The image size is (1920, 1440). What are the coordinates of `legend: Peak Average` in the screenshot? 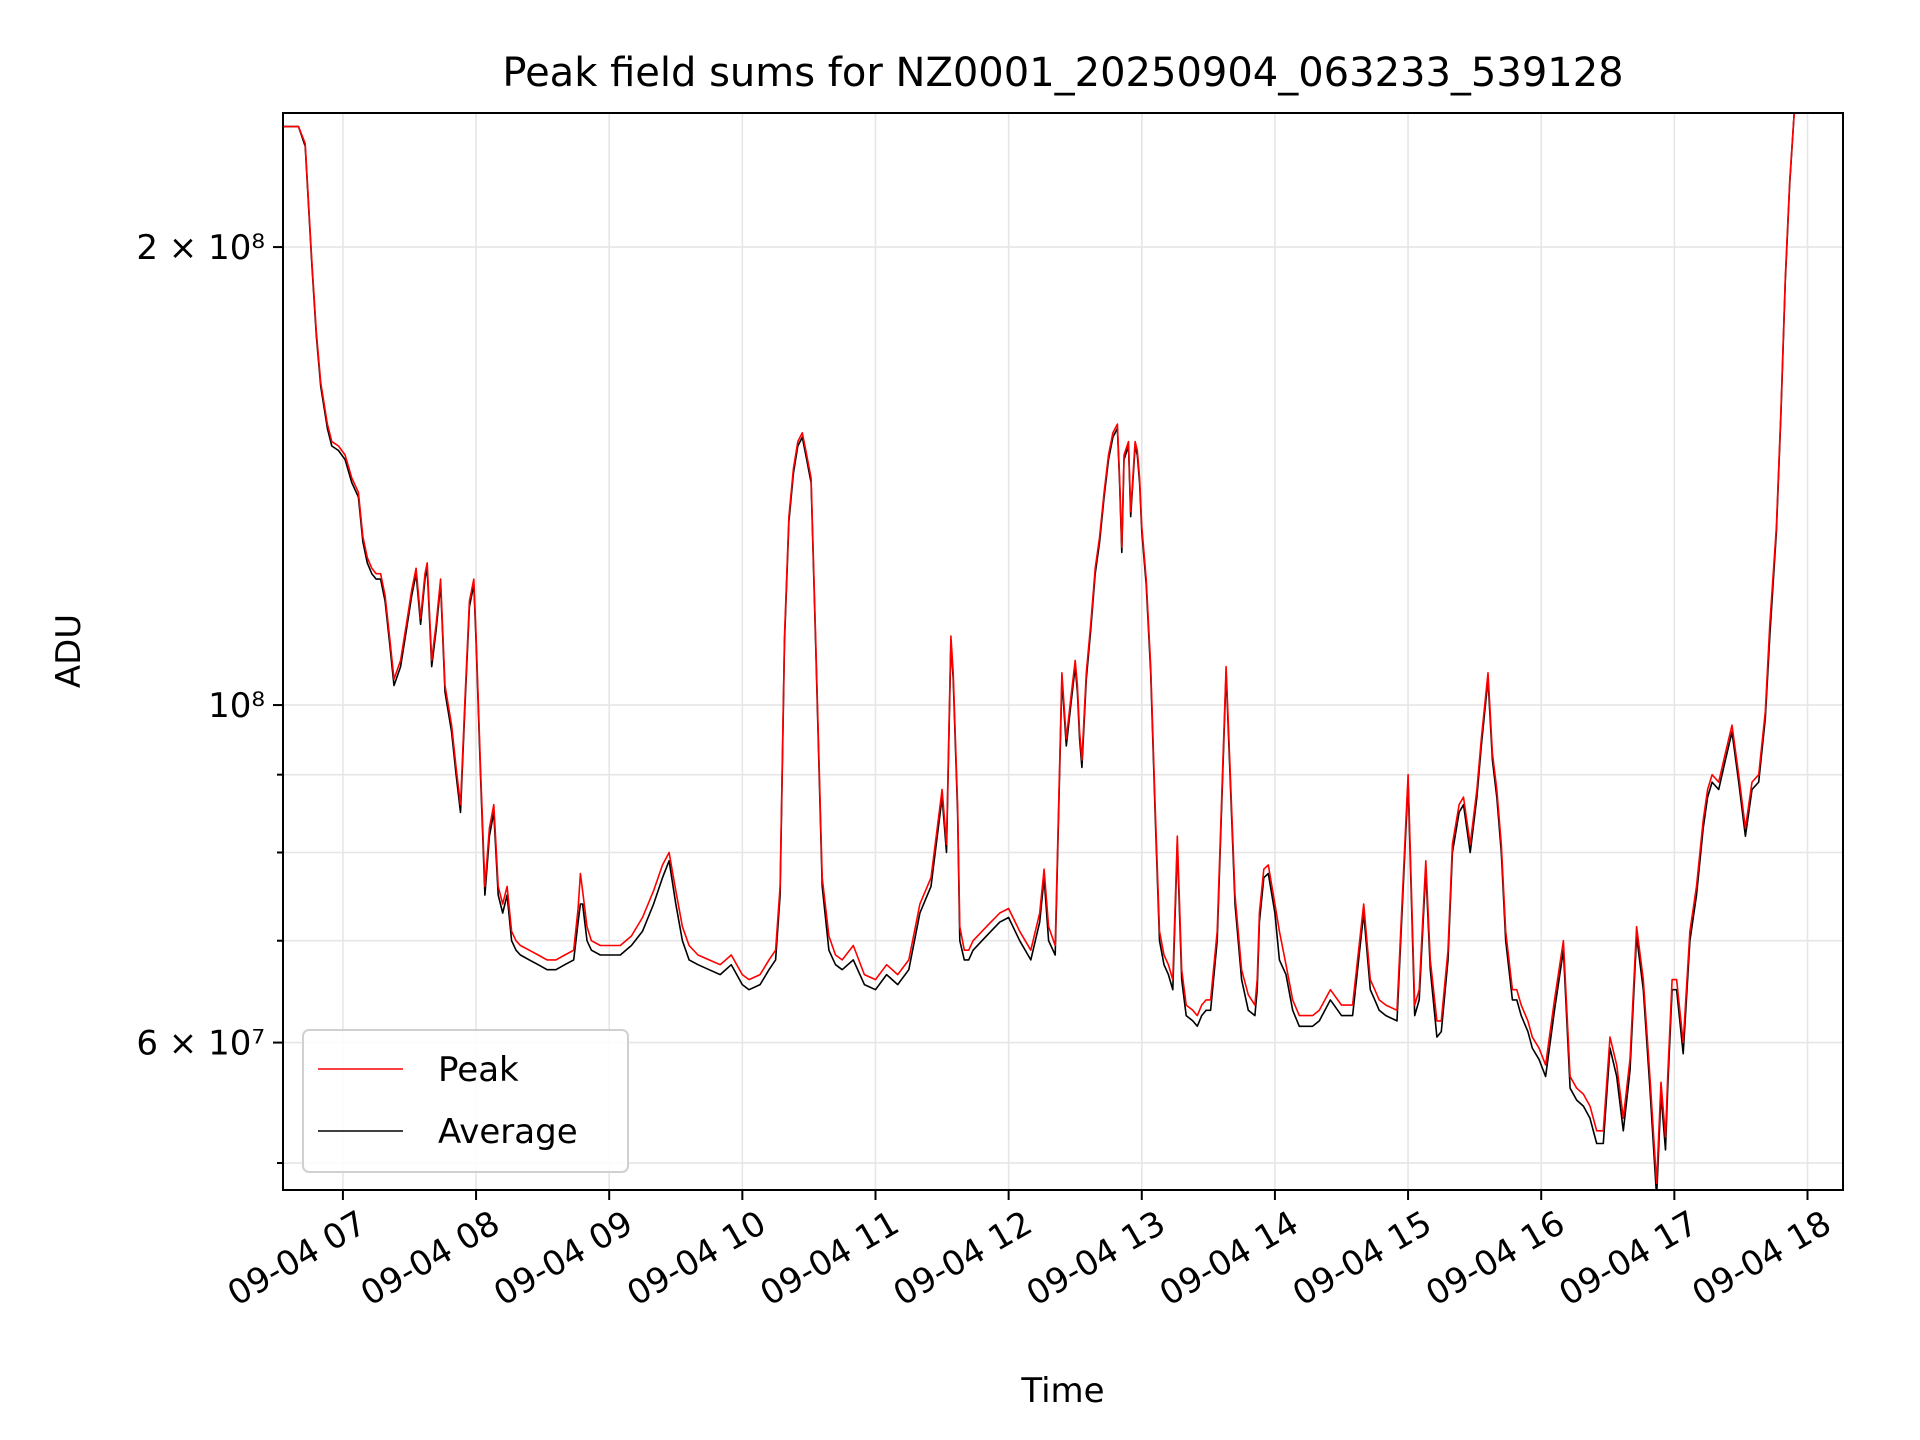 It's located at (465, 1101).